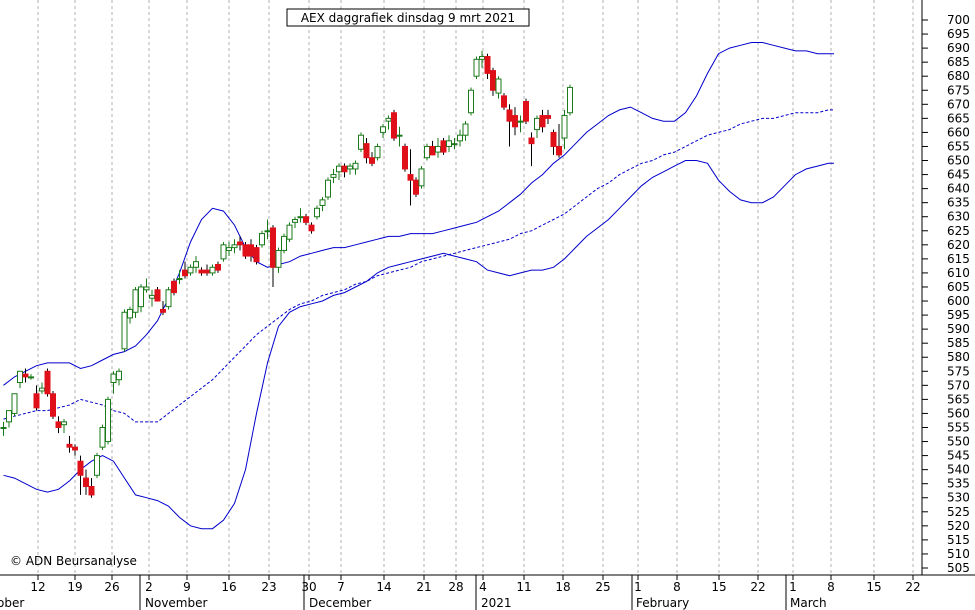 This screenshot has width=975, height=610. What do you see at coordinates (958, 470) in the screenshot?
I see `y-tick-label: 540` at bounding box center [958, 470].